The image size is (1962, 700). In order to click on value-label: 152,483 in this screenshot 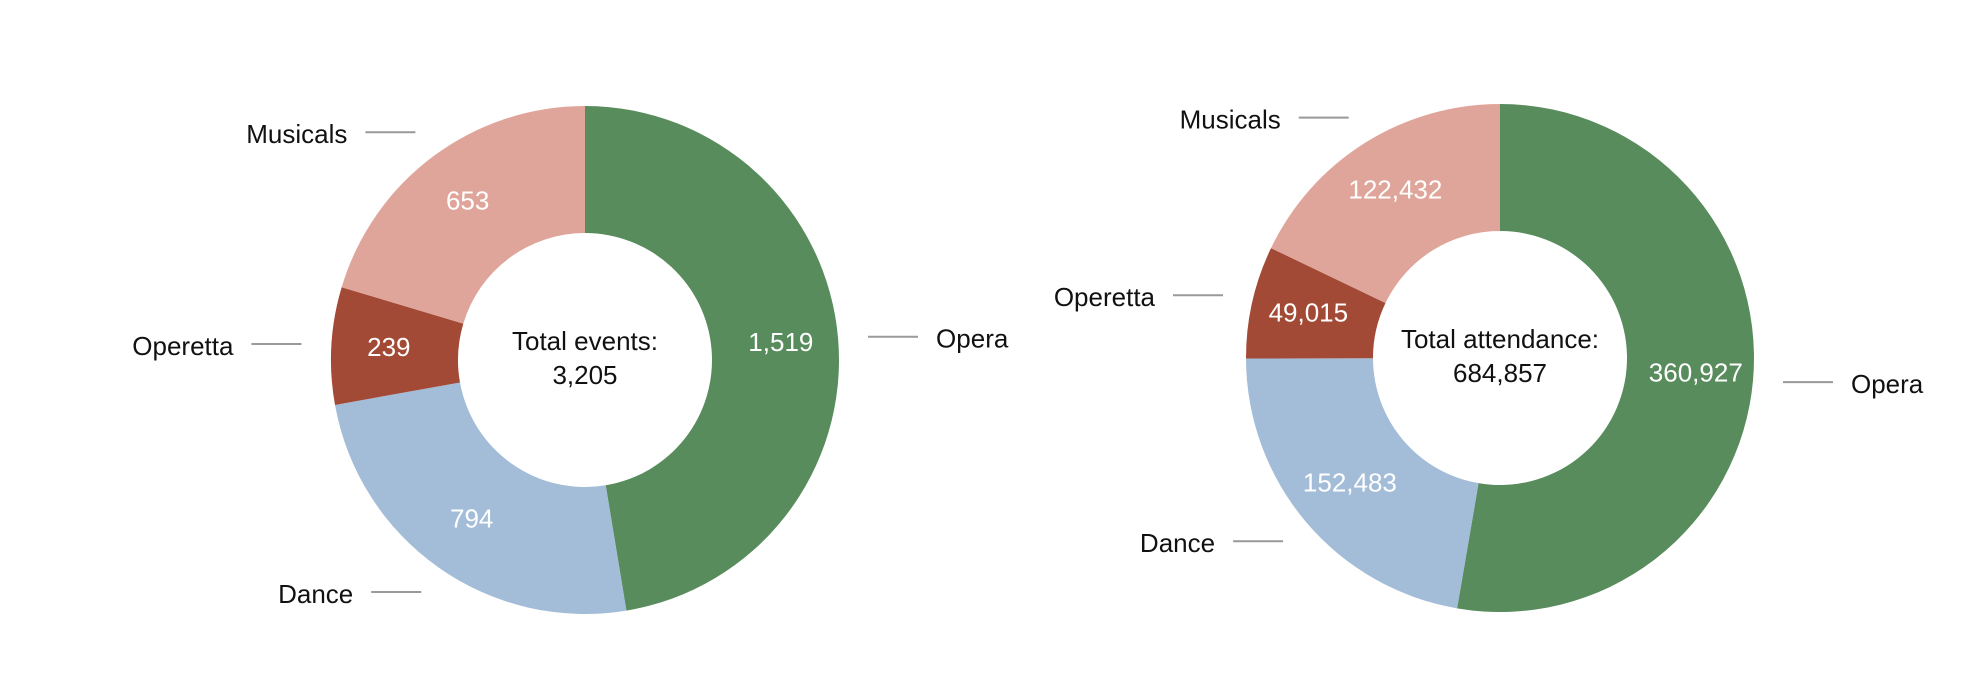, I will do `click(1350, 483)`.